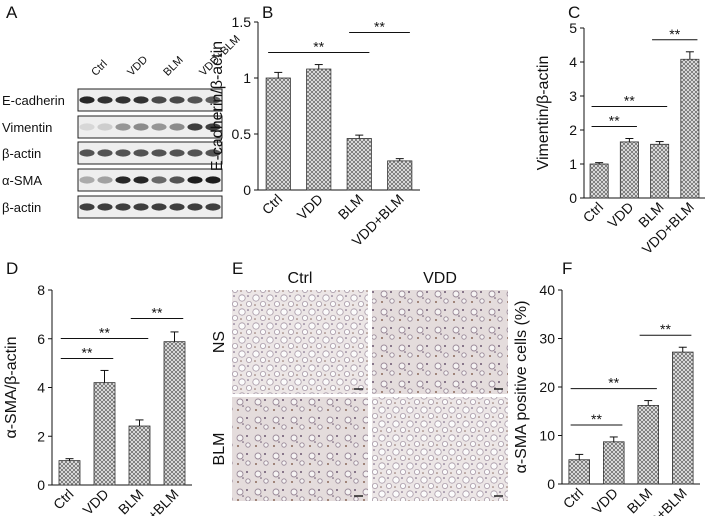 This screenshot has height=521, width=709. Describe the element at coordinates (11, 387) in the screenshot. I see `y-axis-label: α-SMA/β-actin` at that location.